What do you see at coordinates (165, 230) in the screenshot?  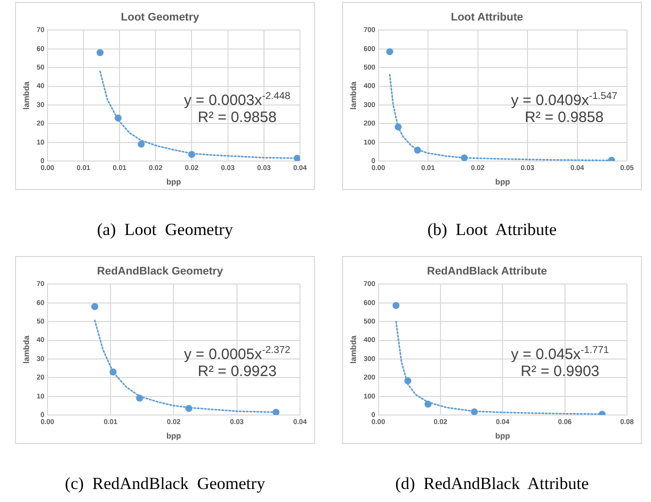 I see `text: (a) Loot Geometry` at bounding box center [165, 230].